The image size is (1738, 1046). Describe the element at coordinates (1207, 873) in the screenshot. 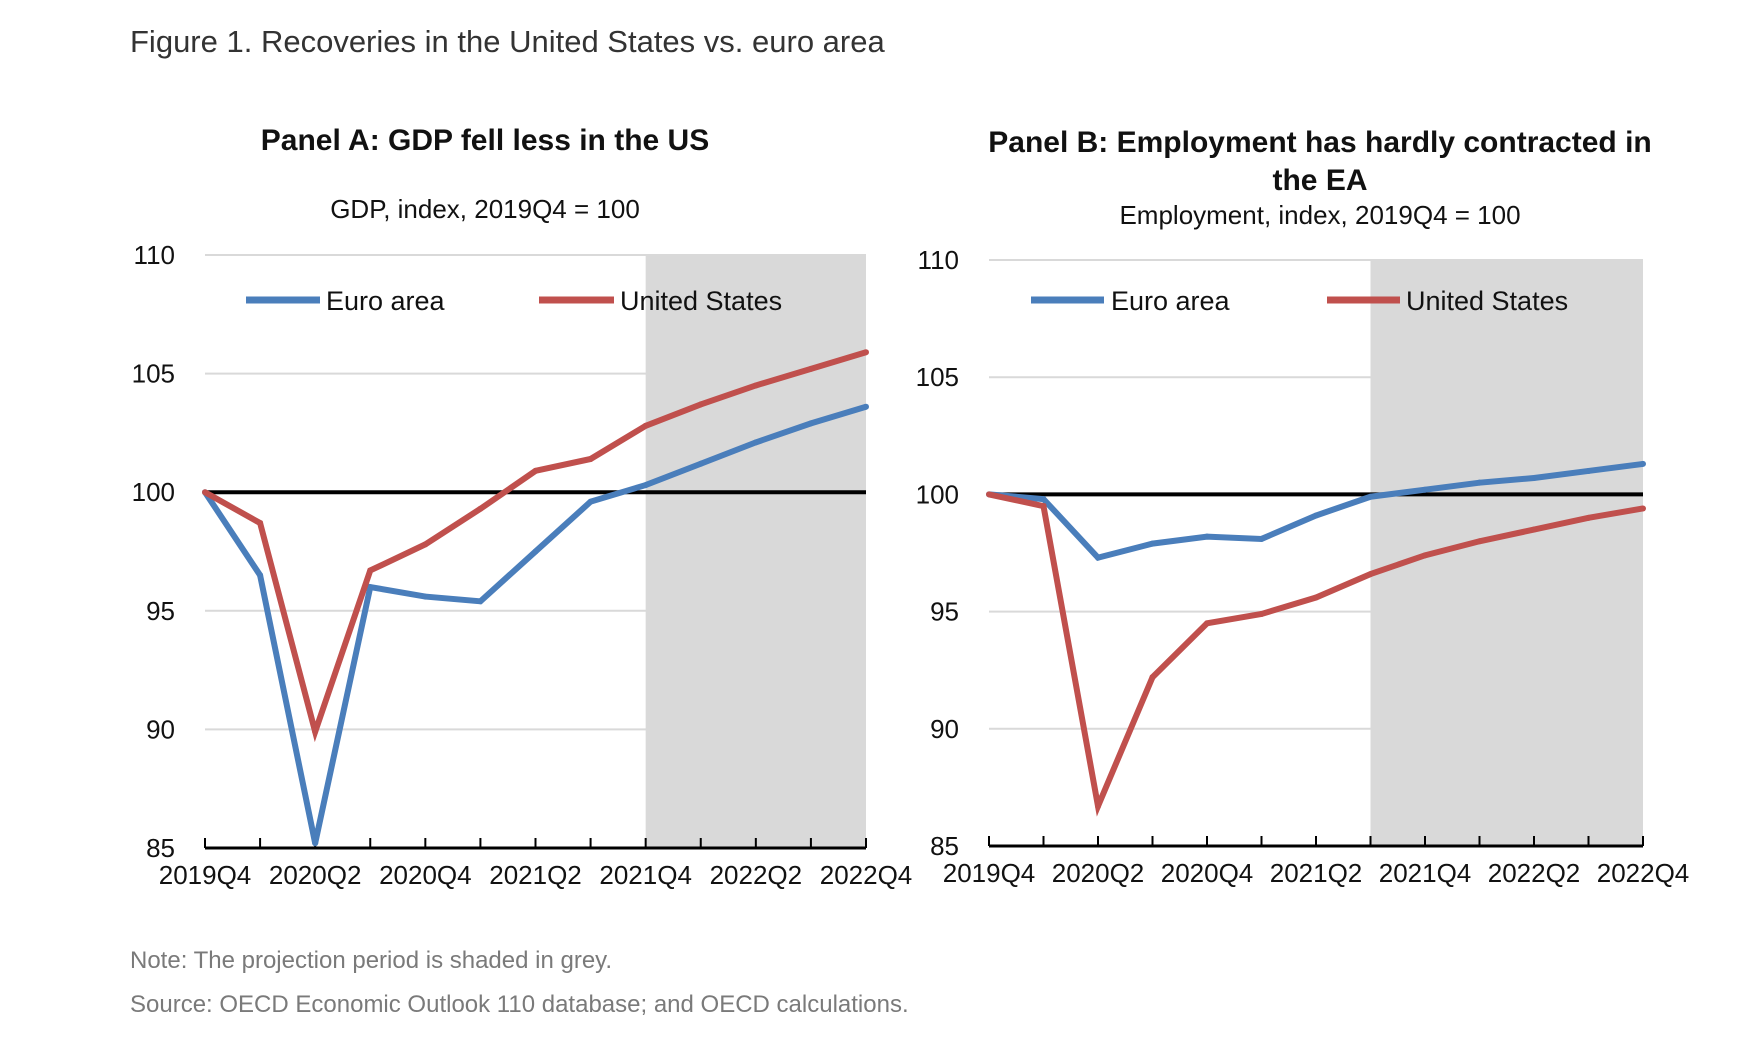

I see `panel-b-x-tick-label: 2020Q4` at that location.